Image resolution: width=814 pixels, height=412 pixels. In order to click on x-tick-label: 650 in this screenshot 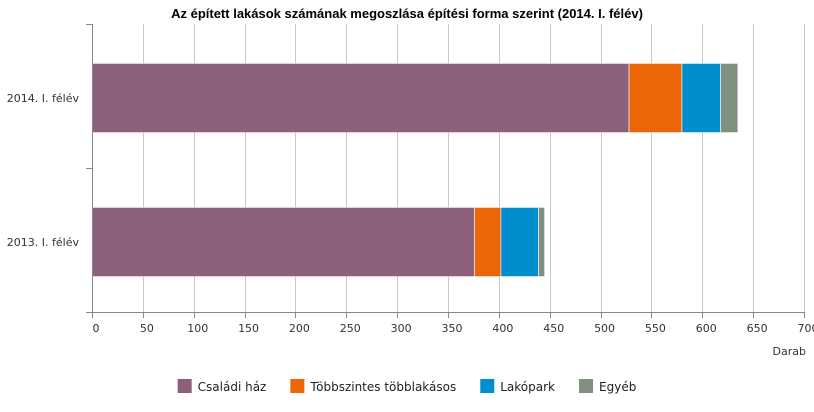, I will do `click(757, 328)`.